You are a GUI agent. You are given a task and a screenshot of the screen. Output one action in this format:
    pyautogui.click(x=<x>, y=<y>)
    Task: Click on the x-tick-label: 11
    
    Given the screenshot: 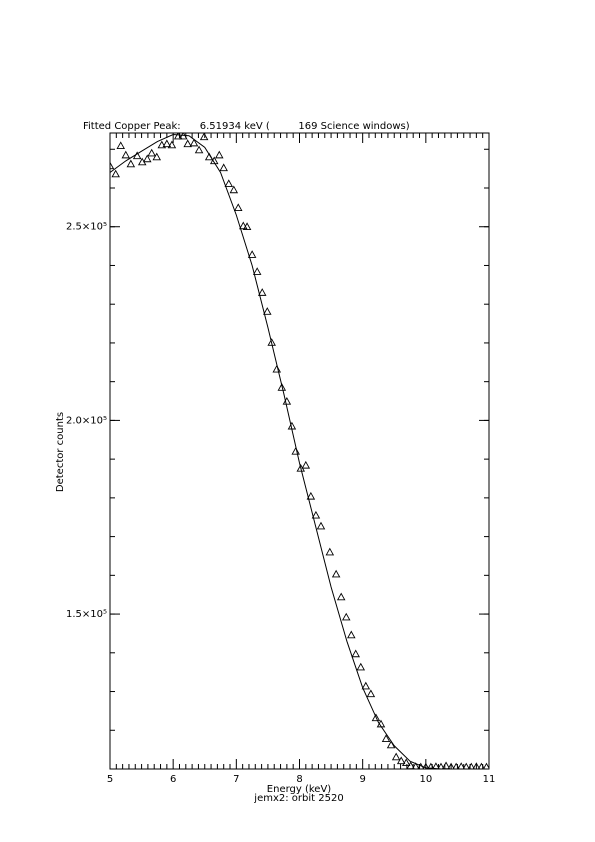 What is the action you would take?
    pyautogui.click(x=489, y=779)
    